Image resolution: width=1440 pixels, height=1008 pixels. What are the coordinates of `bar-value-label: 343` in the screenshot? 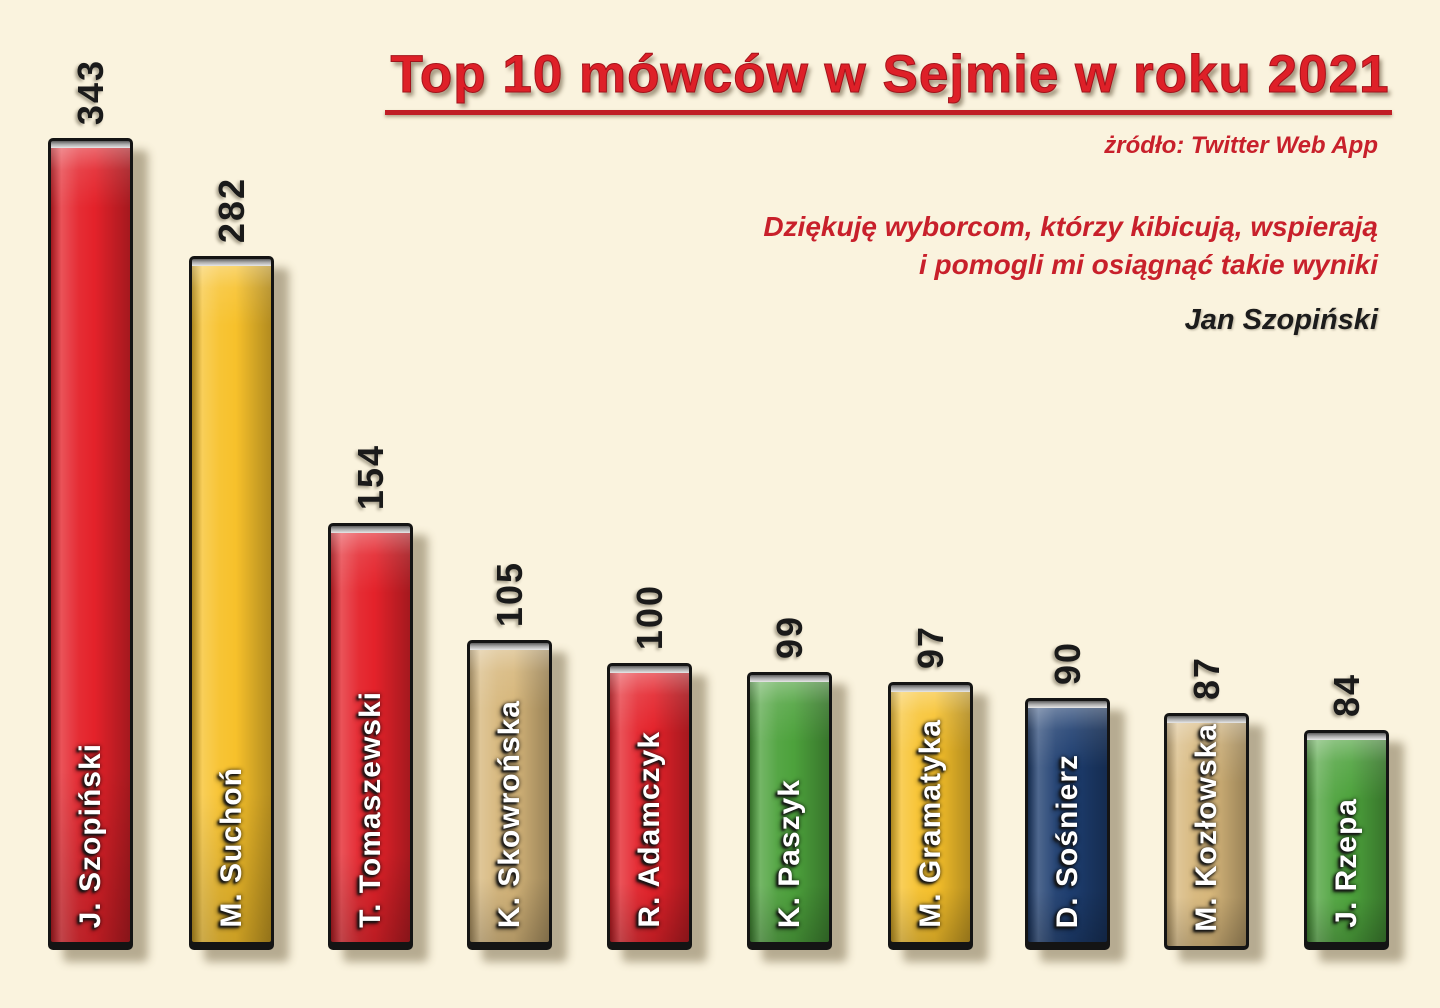 It's located at (90, 91).